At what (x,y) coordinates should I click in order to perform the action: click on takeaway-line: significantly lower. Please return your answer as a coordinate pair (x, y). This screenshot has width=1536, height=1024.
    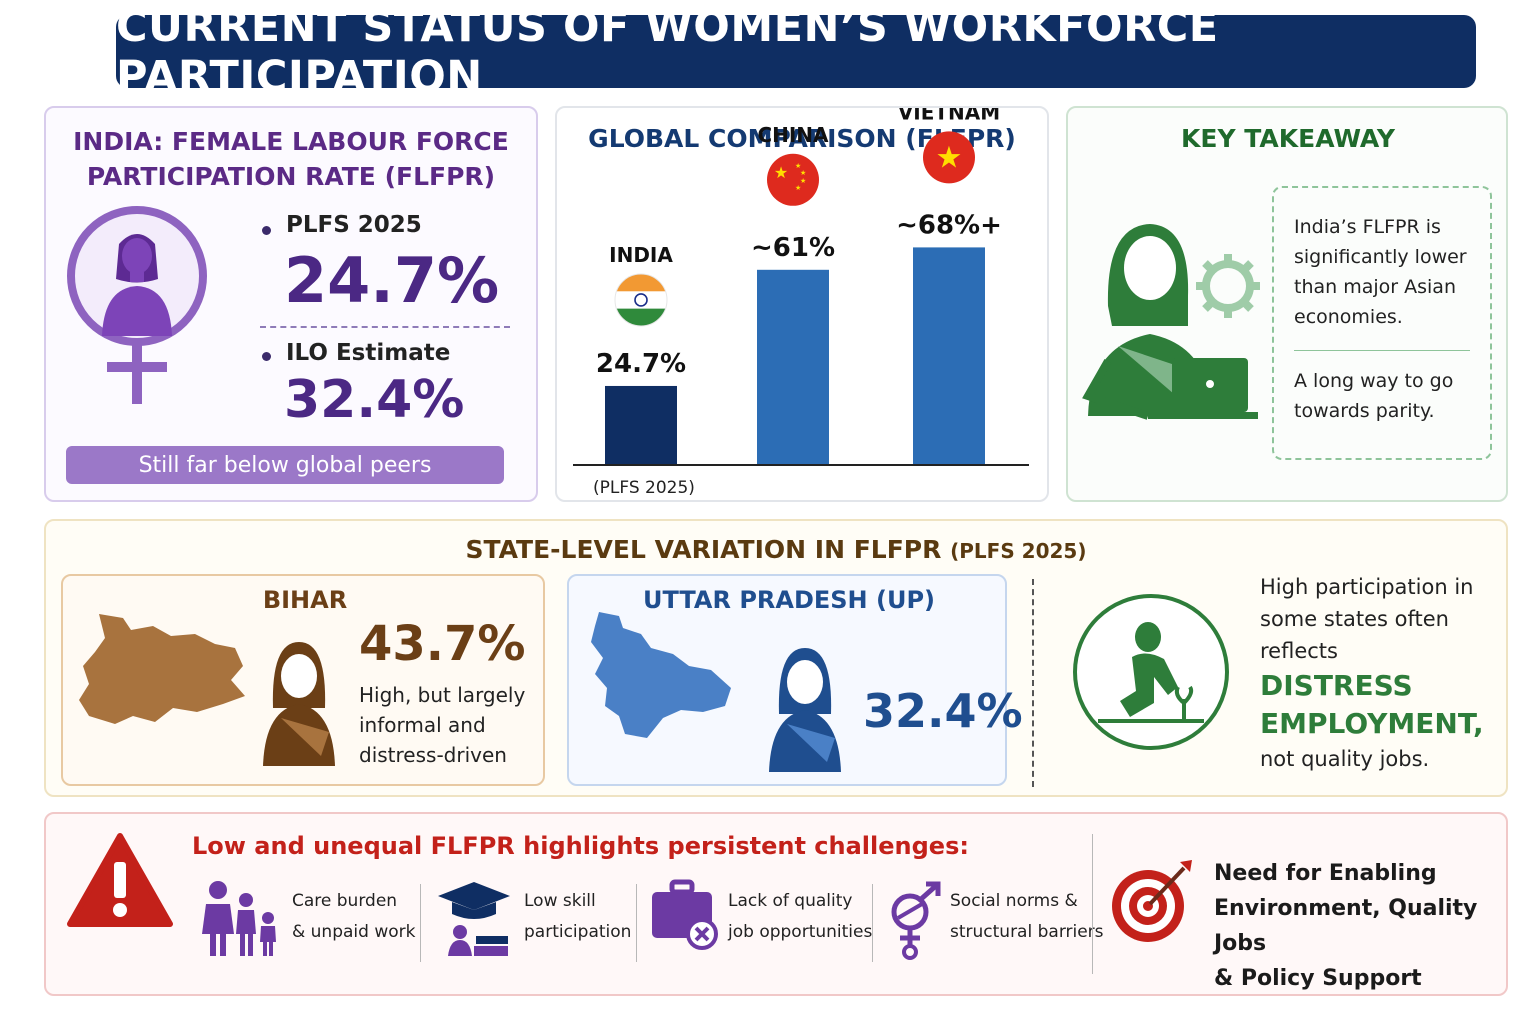
    Looking at the image, I should click on (1380, 257).